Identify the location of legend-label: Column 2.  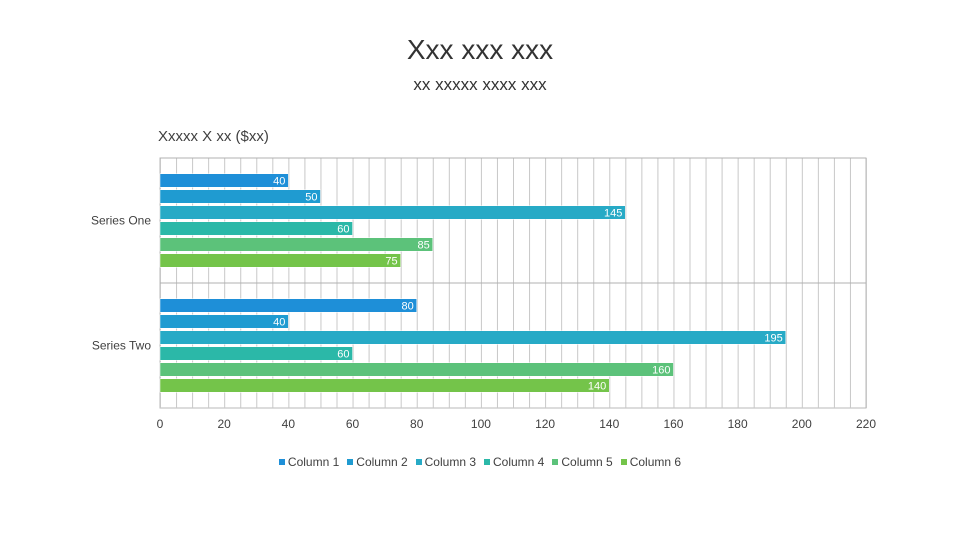
(382, 462).